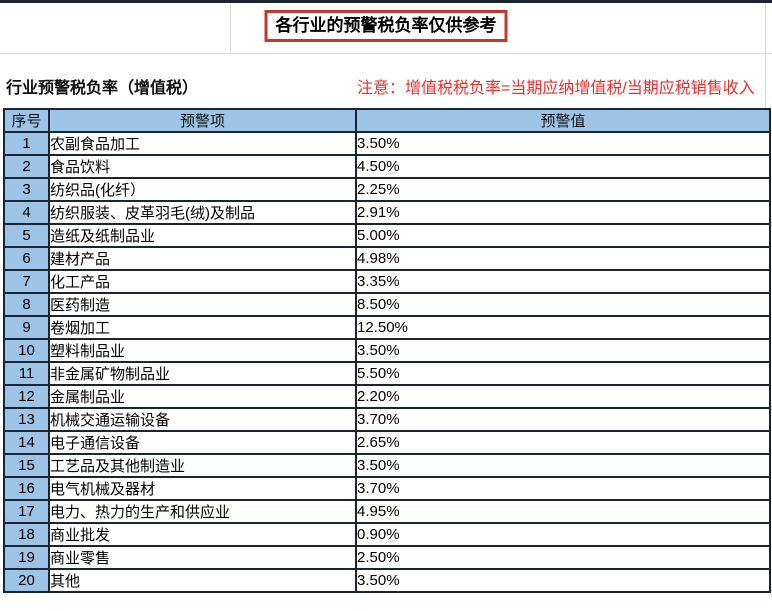  I want to click on industry-cell: 电力、热力的生产和供应业, so click(202, 511).